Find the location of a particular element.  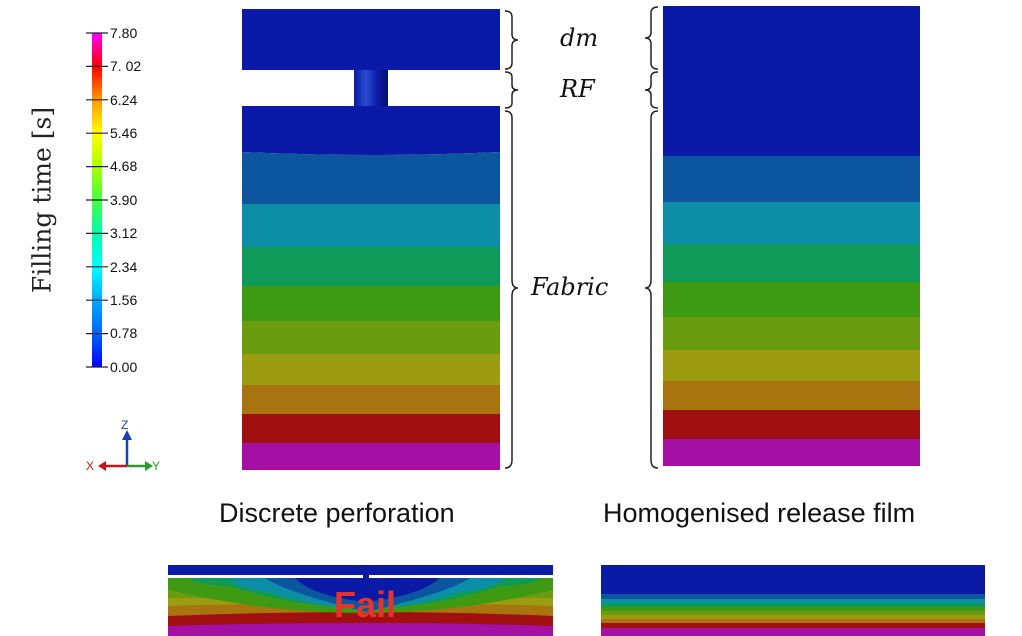

legend-tick-label: 3.90 is located at coordinates (124, 200).